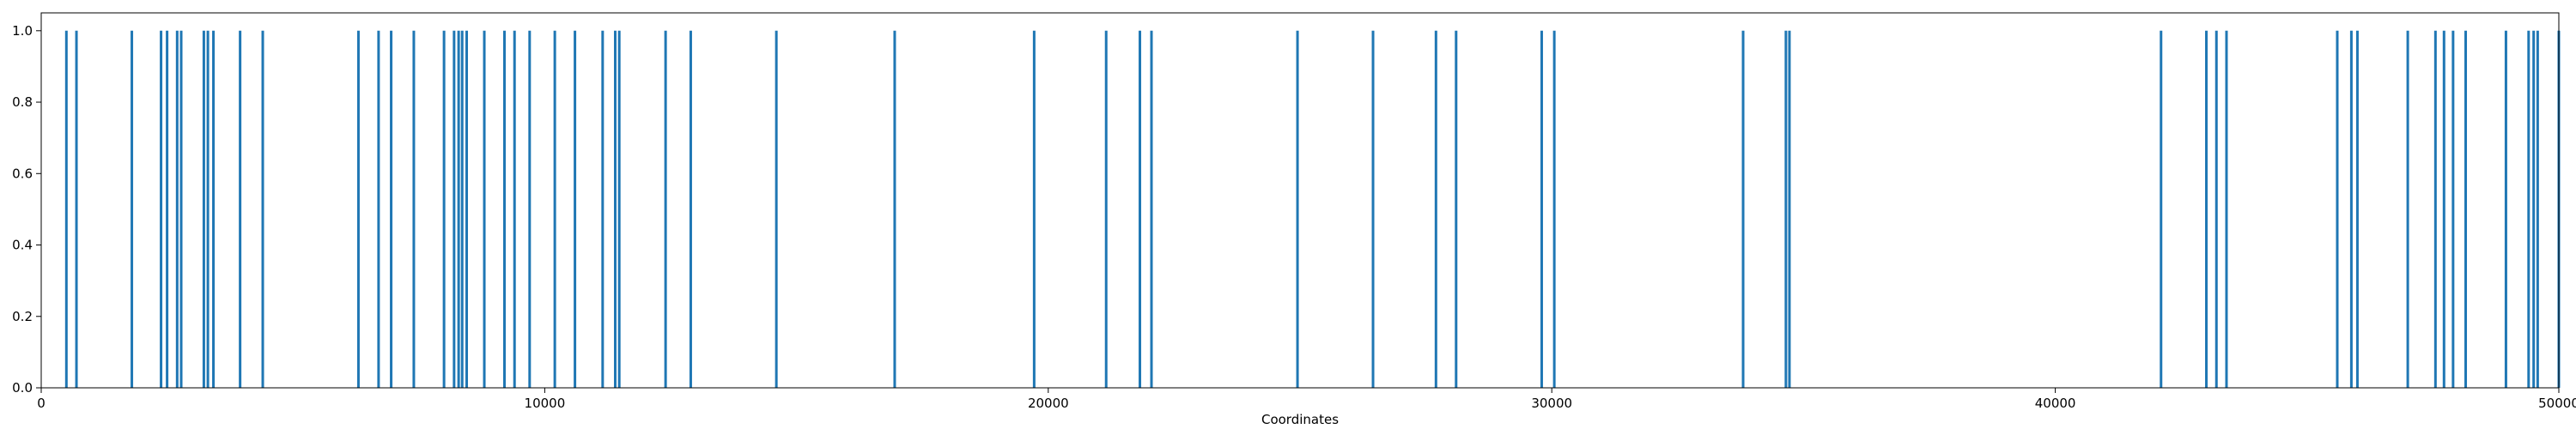 Image resolution: width=2576 pixels, height=429 pixels. I want to click on x-tick-label: 10000, so click(545, 404).